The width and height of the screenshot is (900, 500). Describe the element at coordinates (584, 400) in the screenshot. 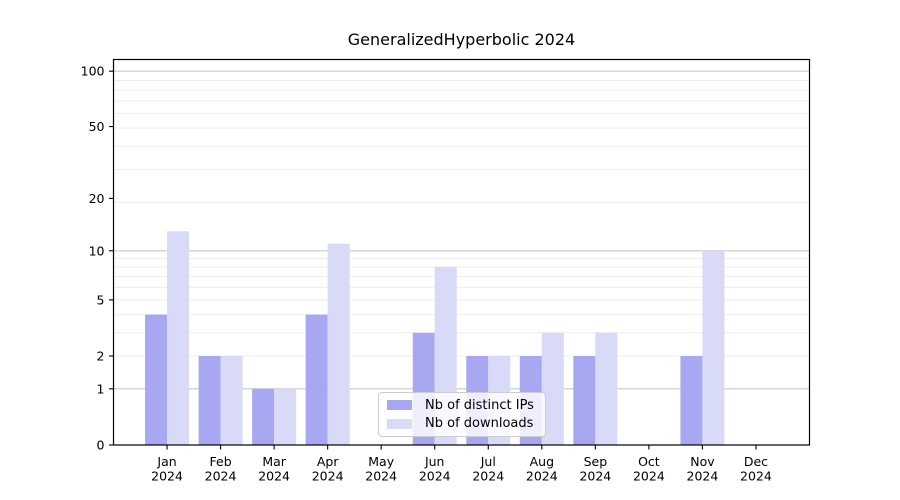

I see `bar-distinct-ips-sep` at that location.